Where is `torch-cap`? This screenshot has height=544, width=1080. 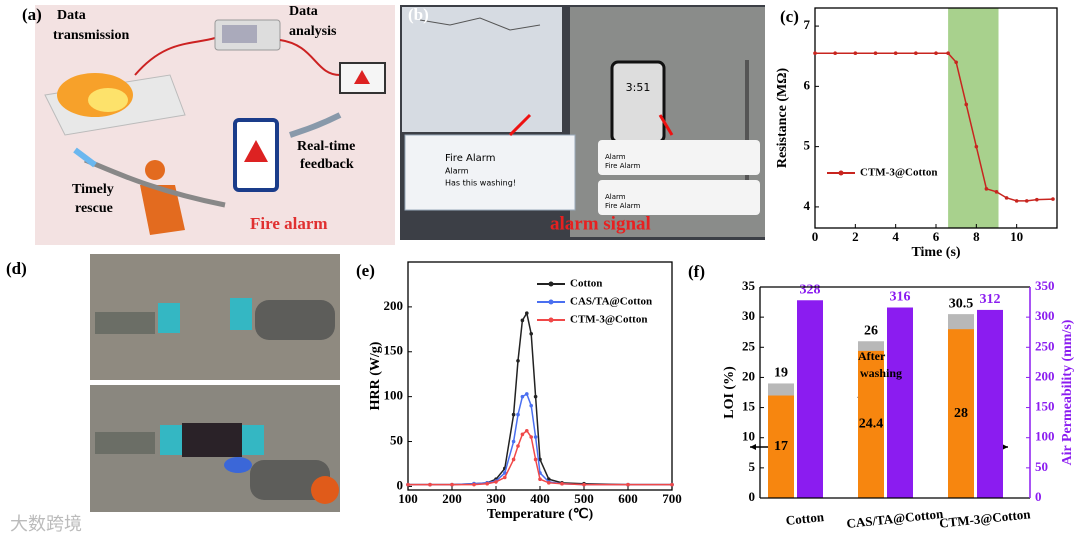 torch-cap is located at coordinates (325, 490).